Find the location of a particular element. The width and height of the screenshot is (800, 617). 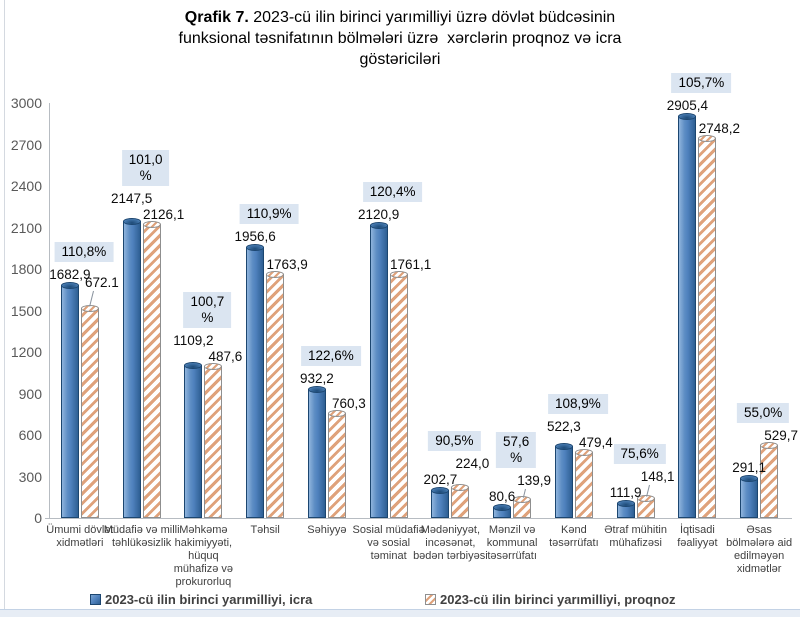

value-label-icra: 2147,5 is located at coordinates (131, 198).